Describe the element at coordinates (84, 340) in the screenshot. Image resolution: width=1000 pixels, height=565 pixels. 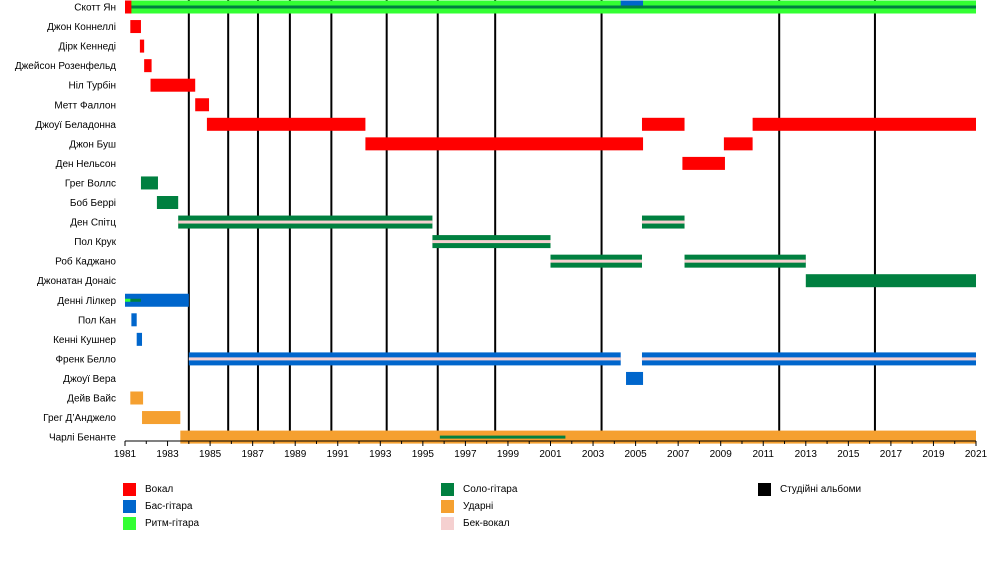
I see `member-label: Кенні Кушнер` at that location.